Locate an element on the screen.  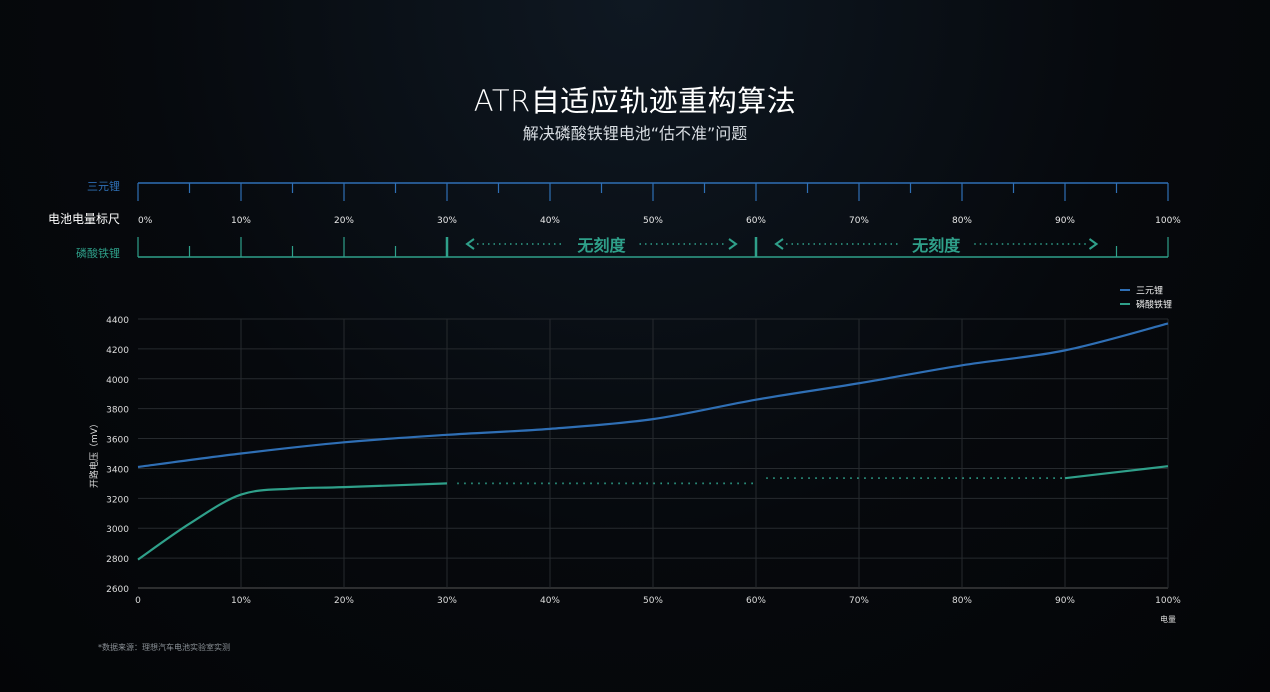
x-tick-label: 50% is located at coordinates (653, 601).